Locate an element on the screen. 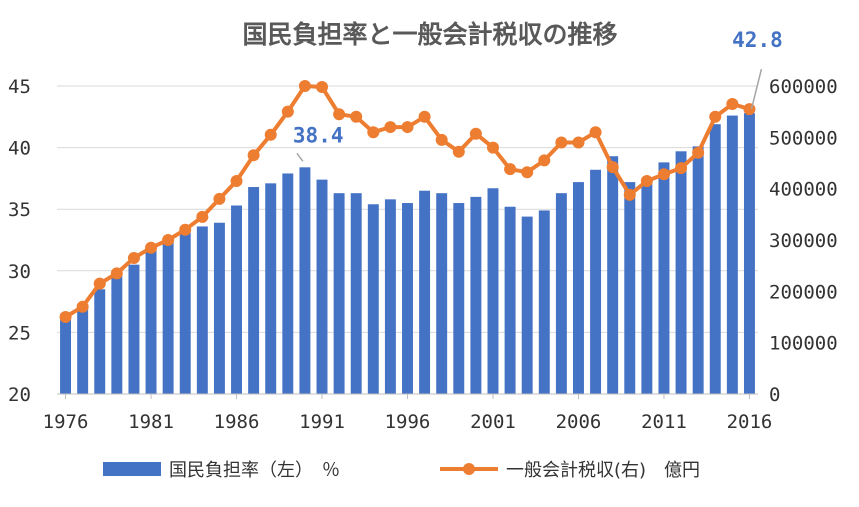  y-right-tick-label: 0 is located at coordinates (774, 395).